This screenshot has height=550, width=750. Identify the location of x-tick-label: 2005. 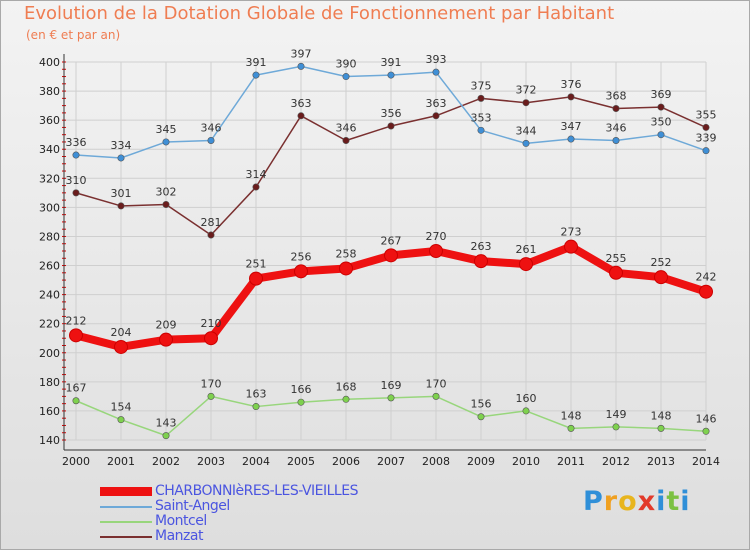
(301, 461).